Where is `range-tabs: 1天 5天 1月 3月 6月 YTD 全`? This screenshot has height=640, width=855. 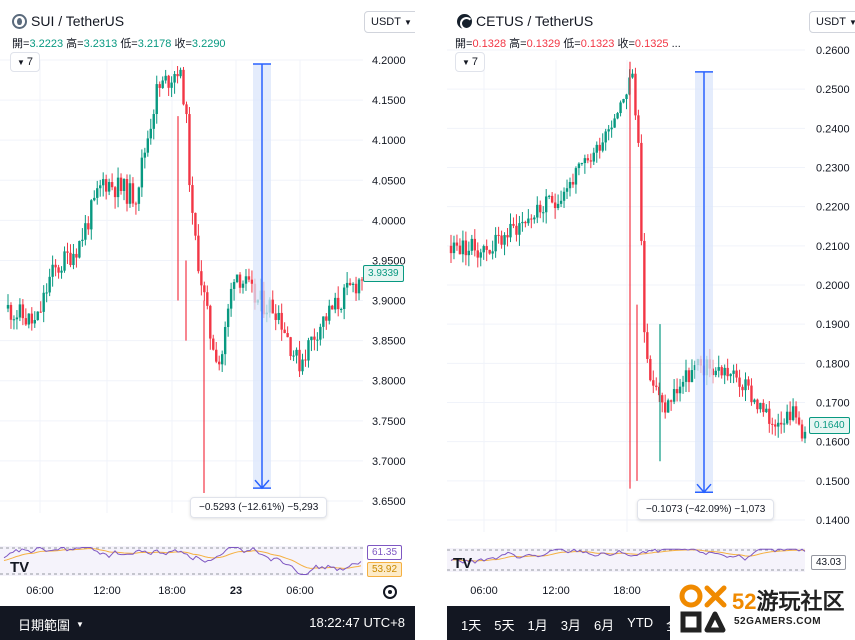
range-tabs: 1天 5天 1月 3月 6月 YTD 全 is located at coordinates (570, 624).